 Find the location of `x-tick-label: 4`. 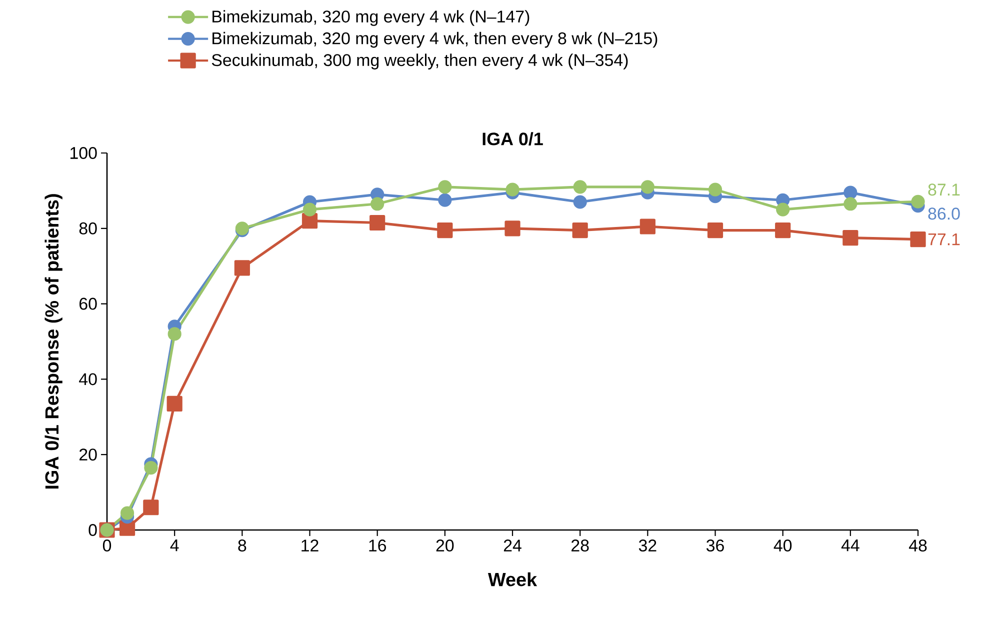

x-tick-label: 4 is located at coordinates (174, 546).